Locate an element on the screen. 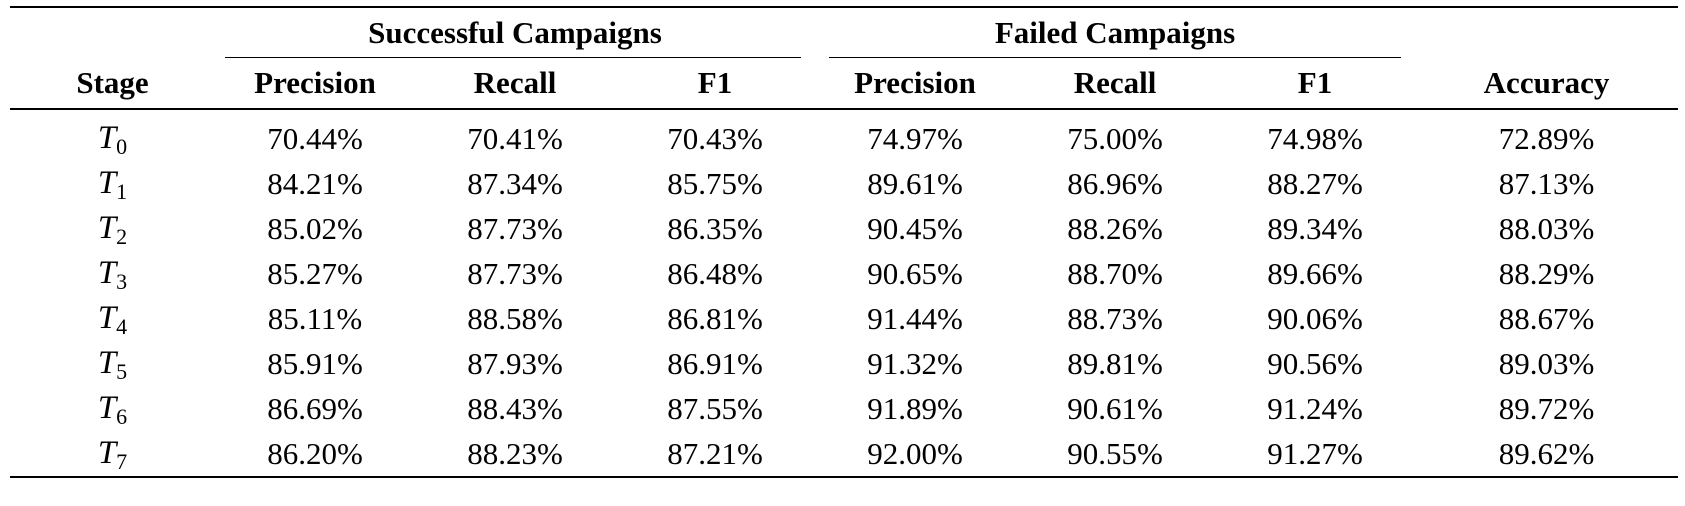 The height and width of the screenshot is (506, 1685). table-cell: 88.70% is located at coordinates (1115, 273).